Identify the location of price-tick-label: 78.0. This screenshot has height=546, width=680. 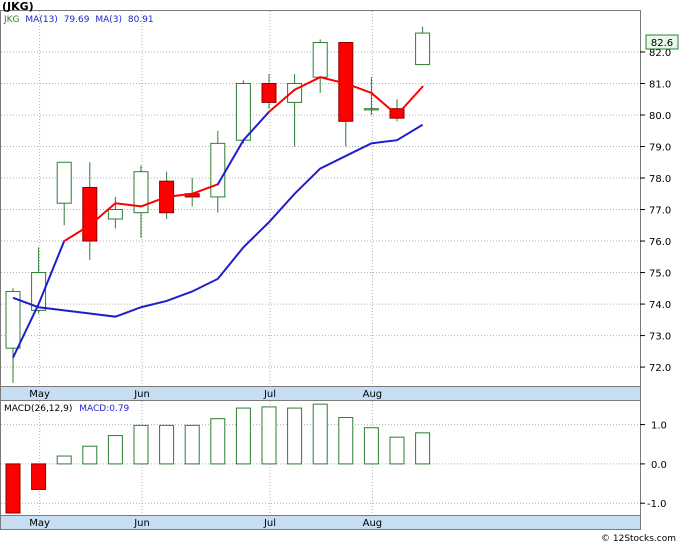
(660, 179).